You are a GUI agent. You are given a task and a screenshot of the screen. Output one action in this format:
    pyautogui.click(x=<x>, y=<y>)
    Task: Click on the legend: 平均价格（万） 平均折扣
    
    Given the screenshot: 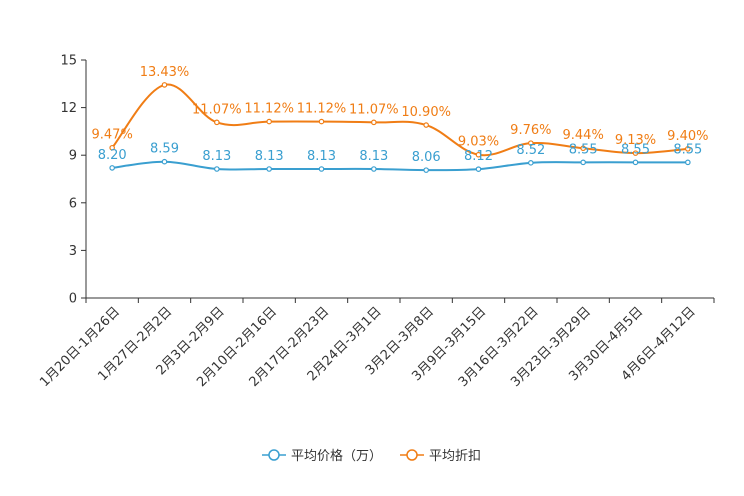 What is the action you would take?
    pyautogui.click(x=371, y=456)
    